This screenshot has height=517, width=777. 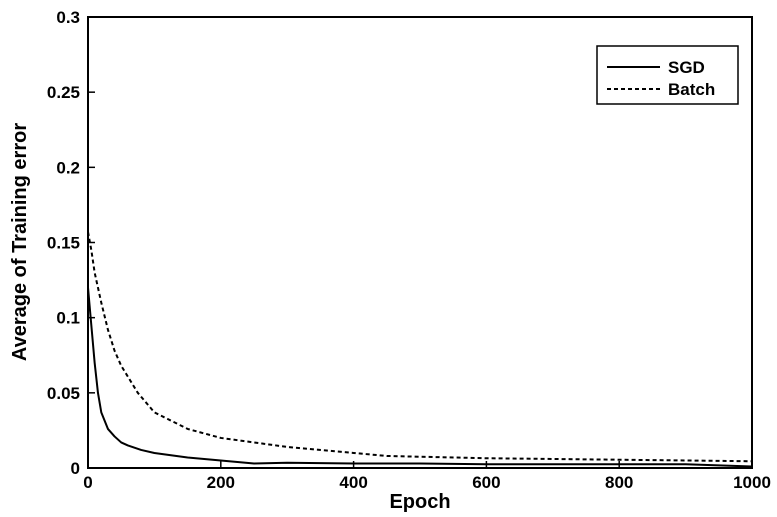 I want to click on x-tick-label: 200, so click(x=221, y=482).